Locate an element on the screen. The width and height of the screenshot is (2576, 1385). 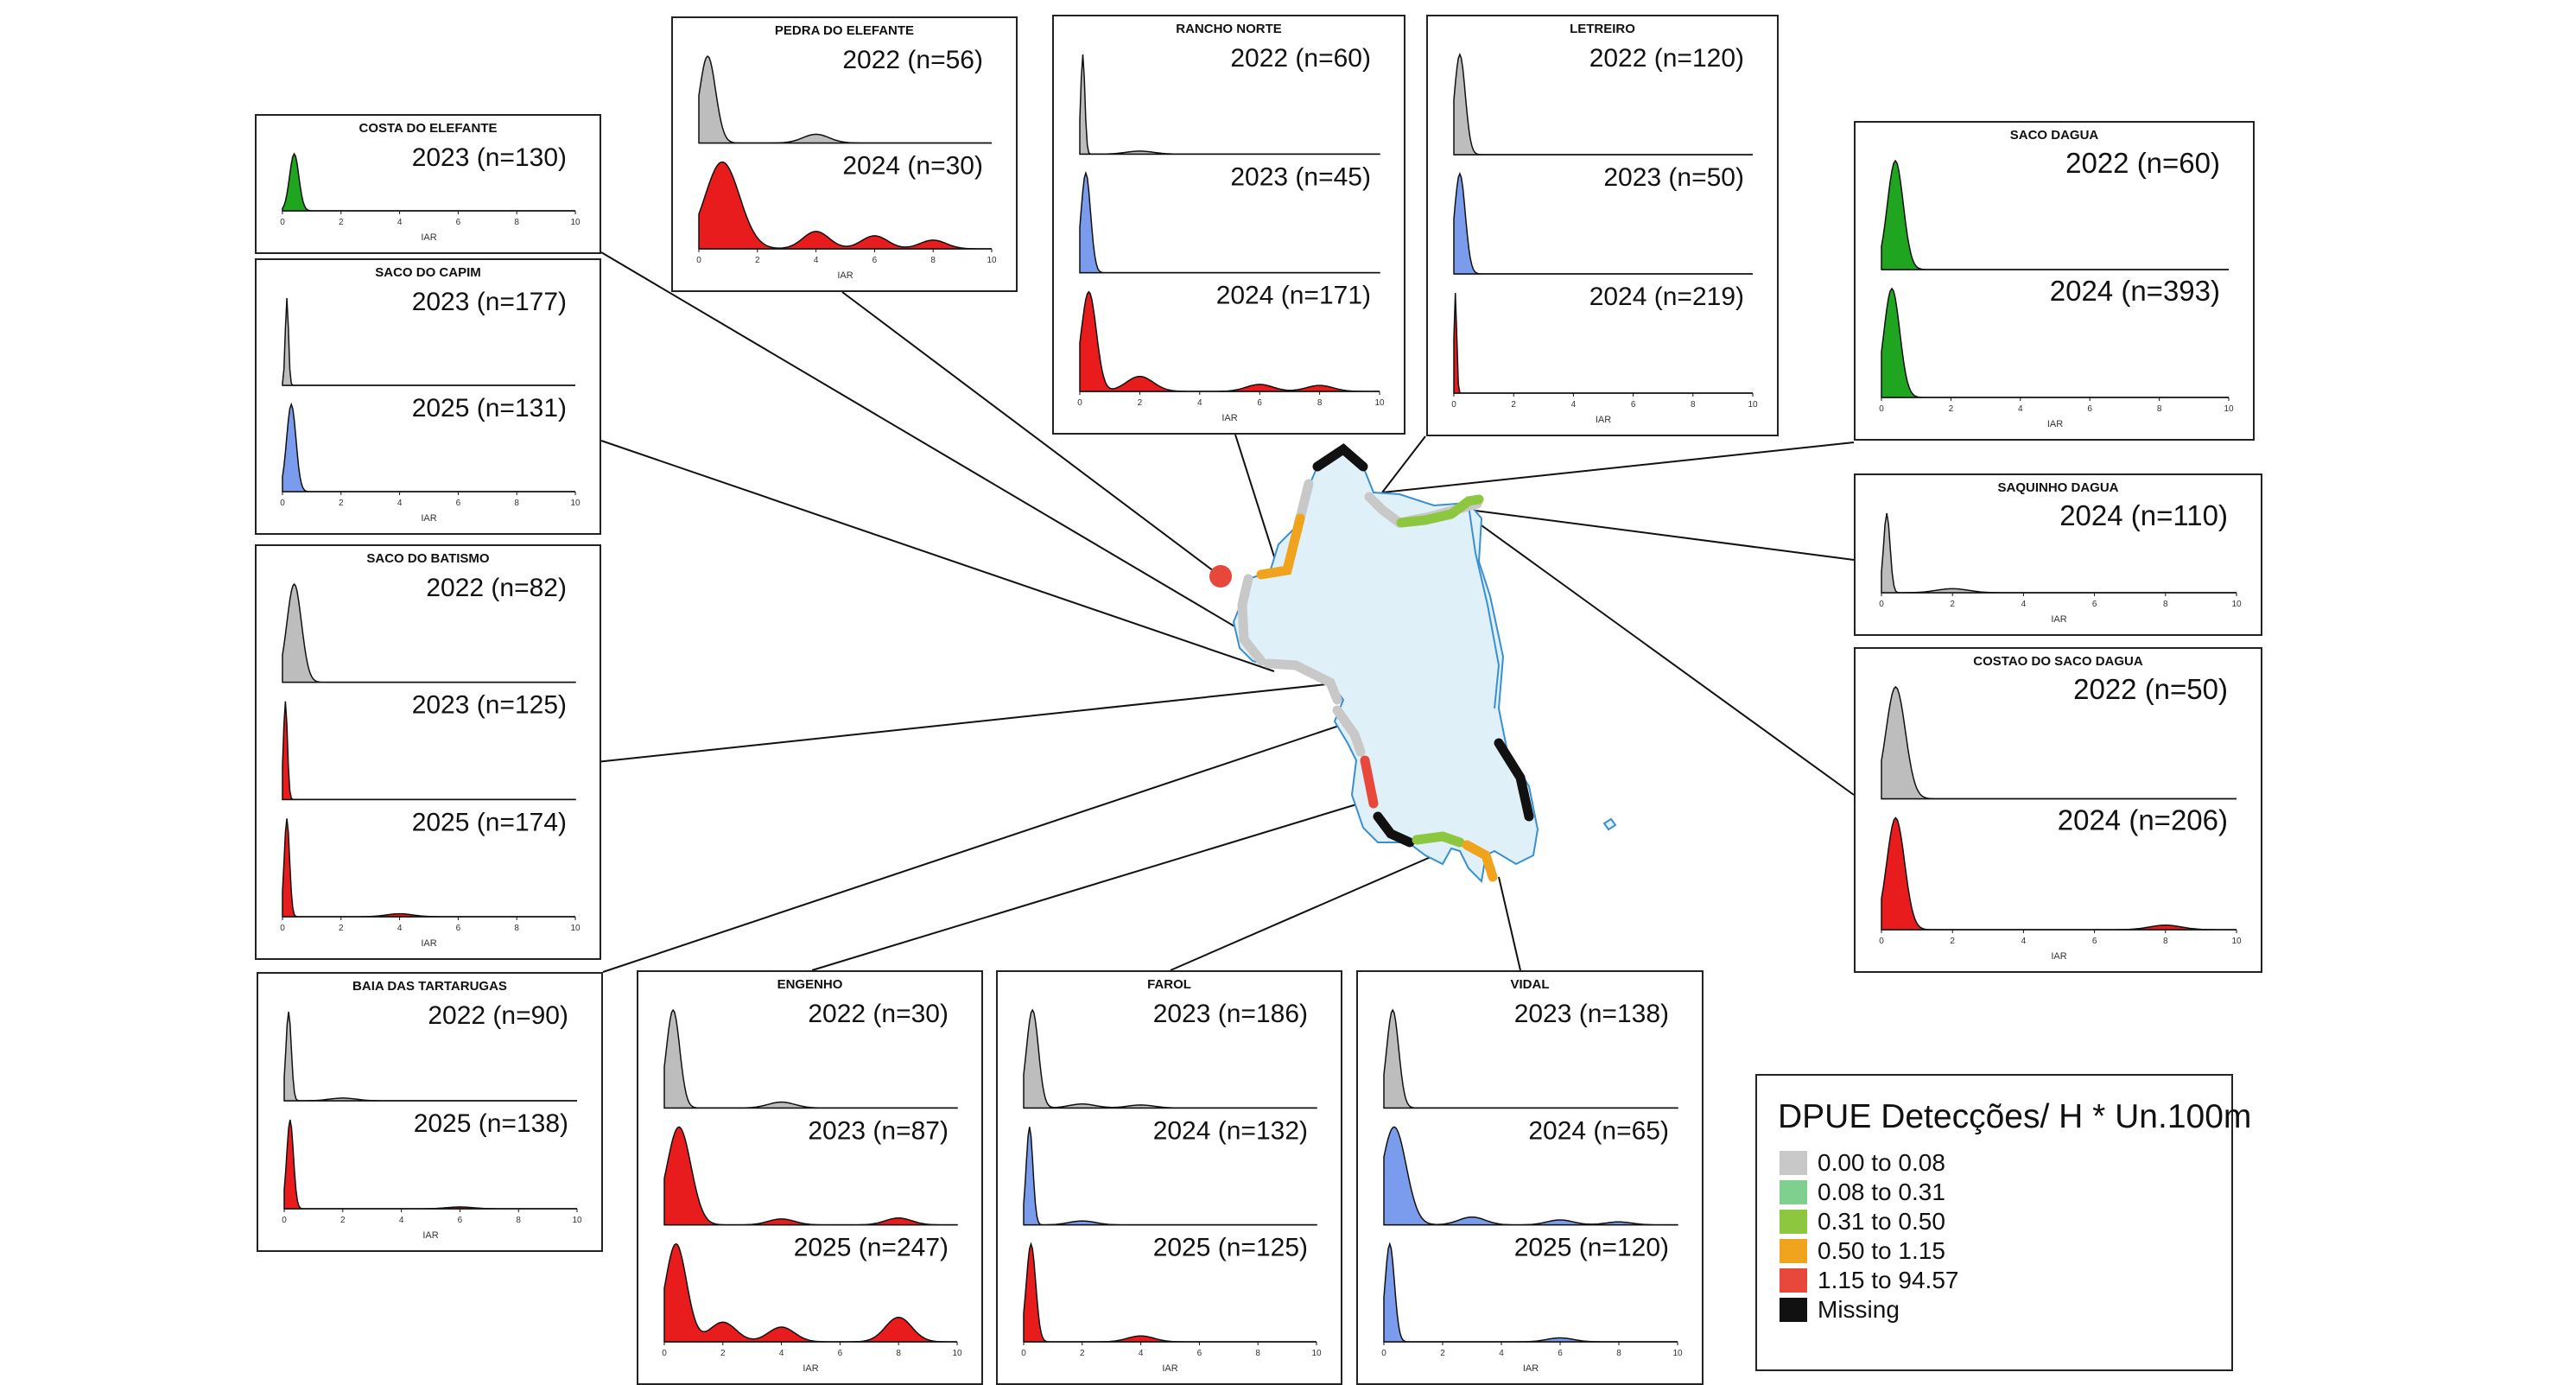
panel-title: SACO DAGUA is located at coordinates (2054, 135).